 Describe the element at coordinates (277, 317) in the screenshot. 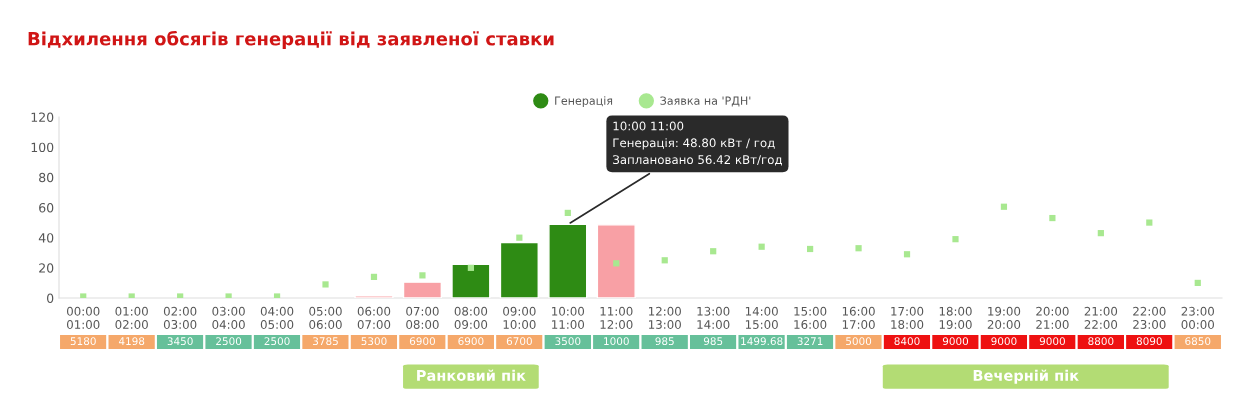

I see `x-tick-label: 04:00 05:00` at that location.